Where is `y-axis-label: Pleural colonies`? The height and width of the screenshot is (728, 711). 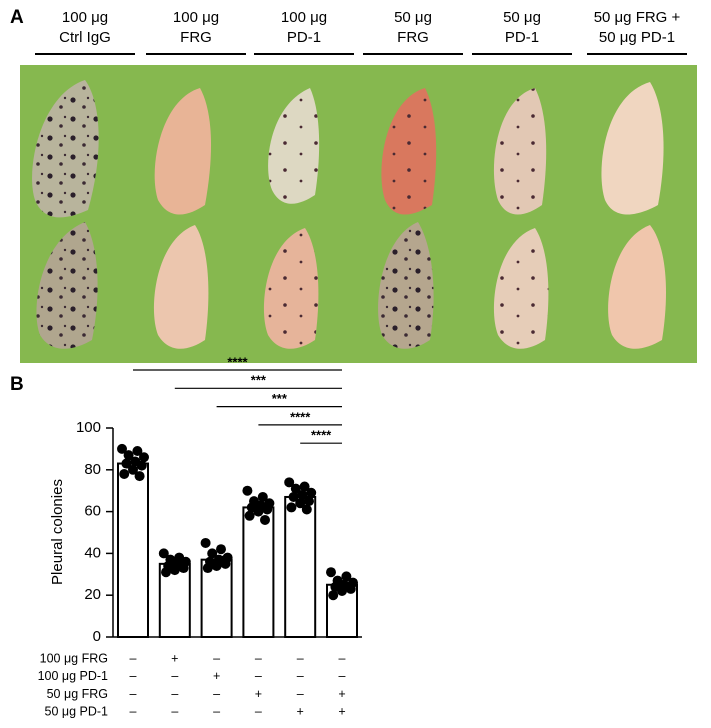
y-axis-label: Pleural colonies is located at coordinates (57, 532).